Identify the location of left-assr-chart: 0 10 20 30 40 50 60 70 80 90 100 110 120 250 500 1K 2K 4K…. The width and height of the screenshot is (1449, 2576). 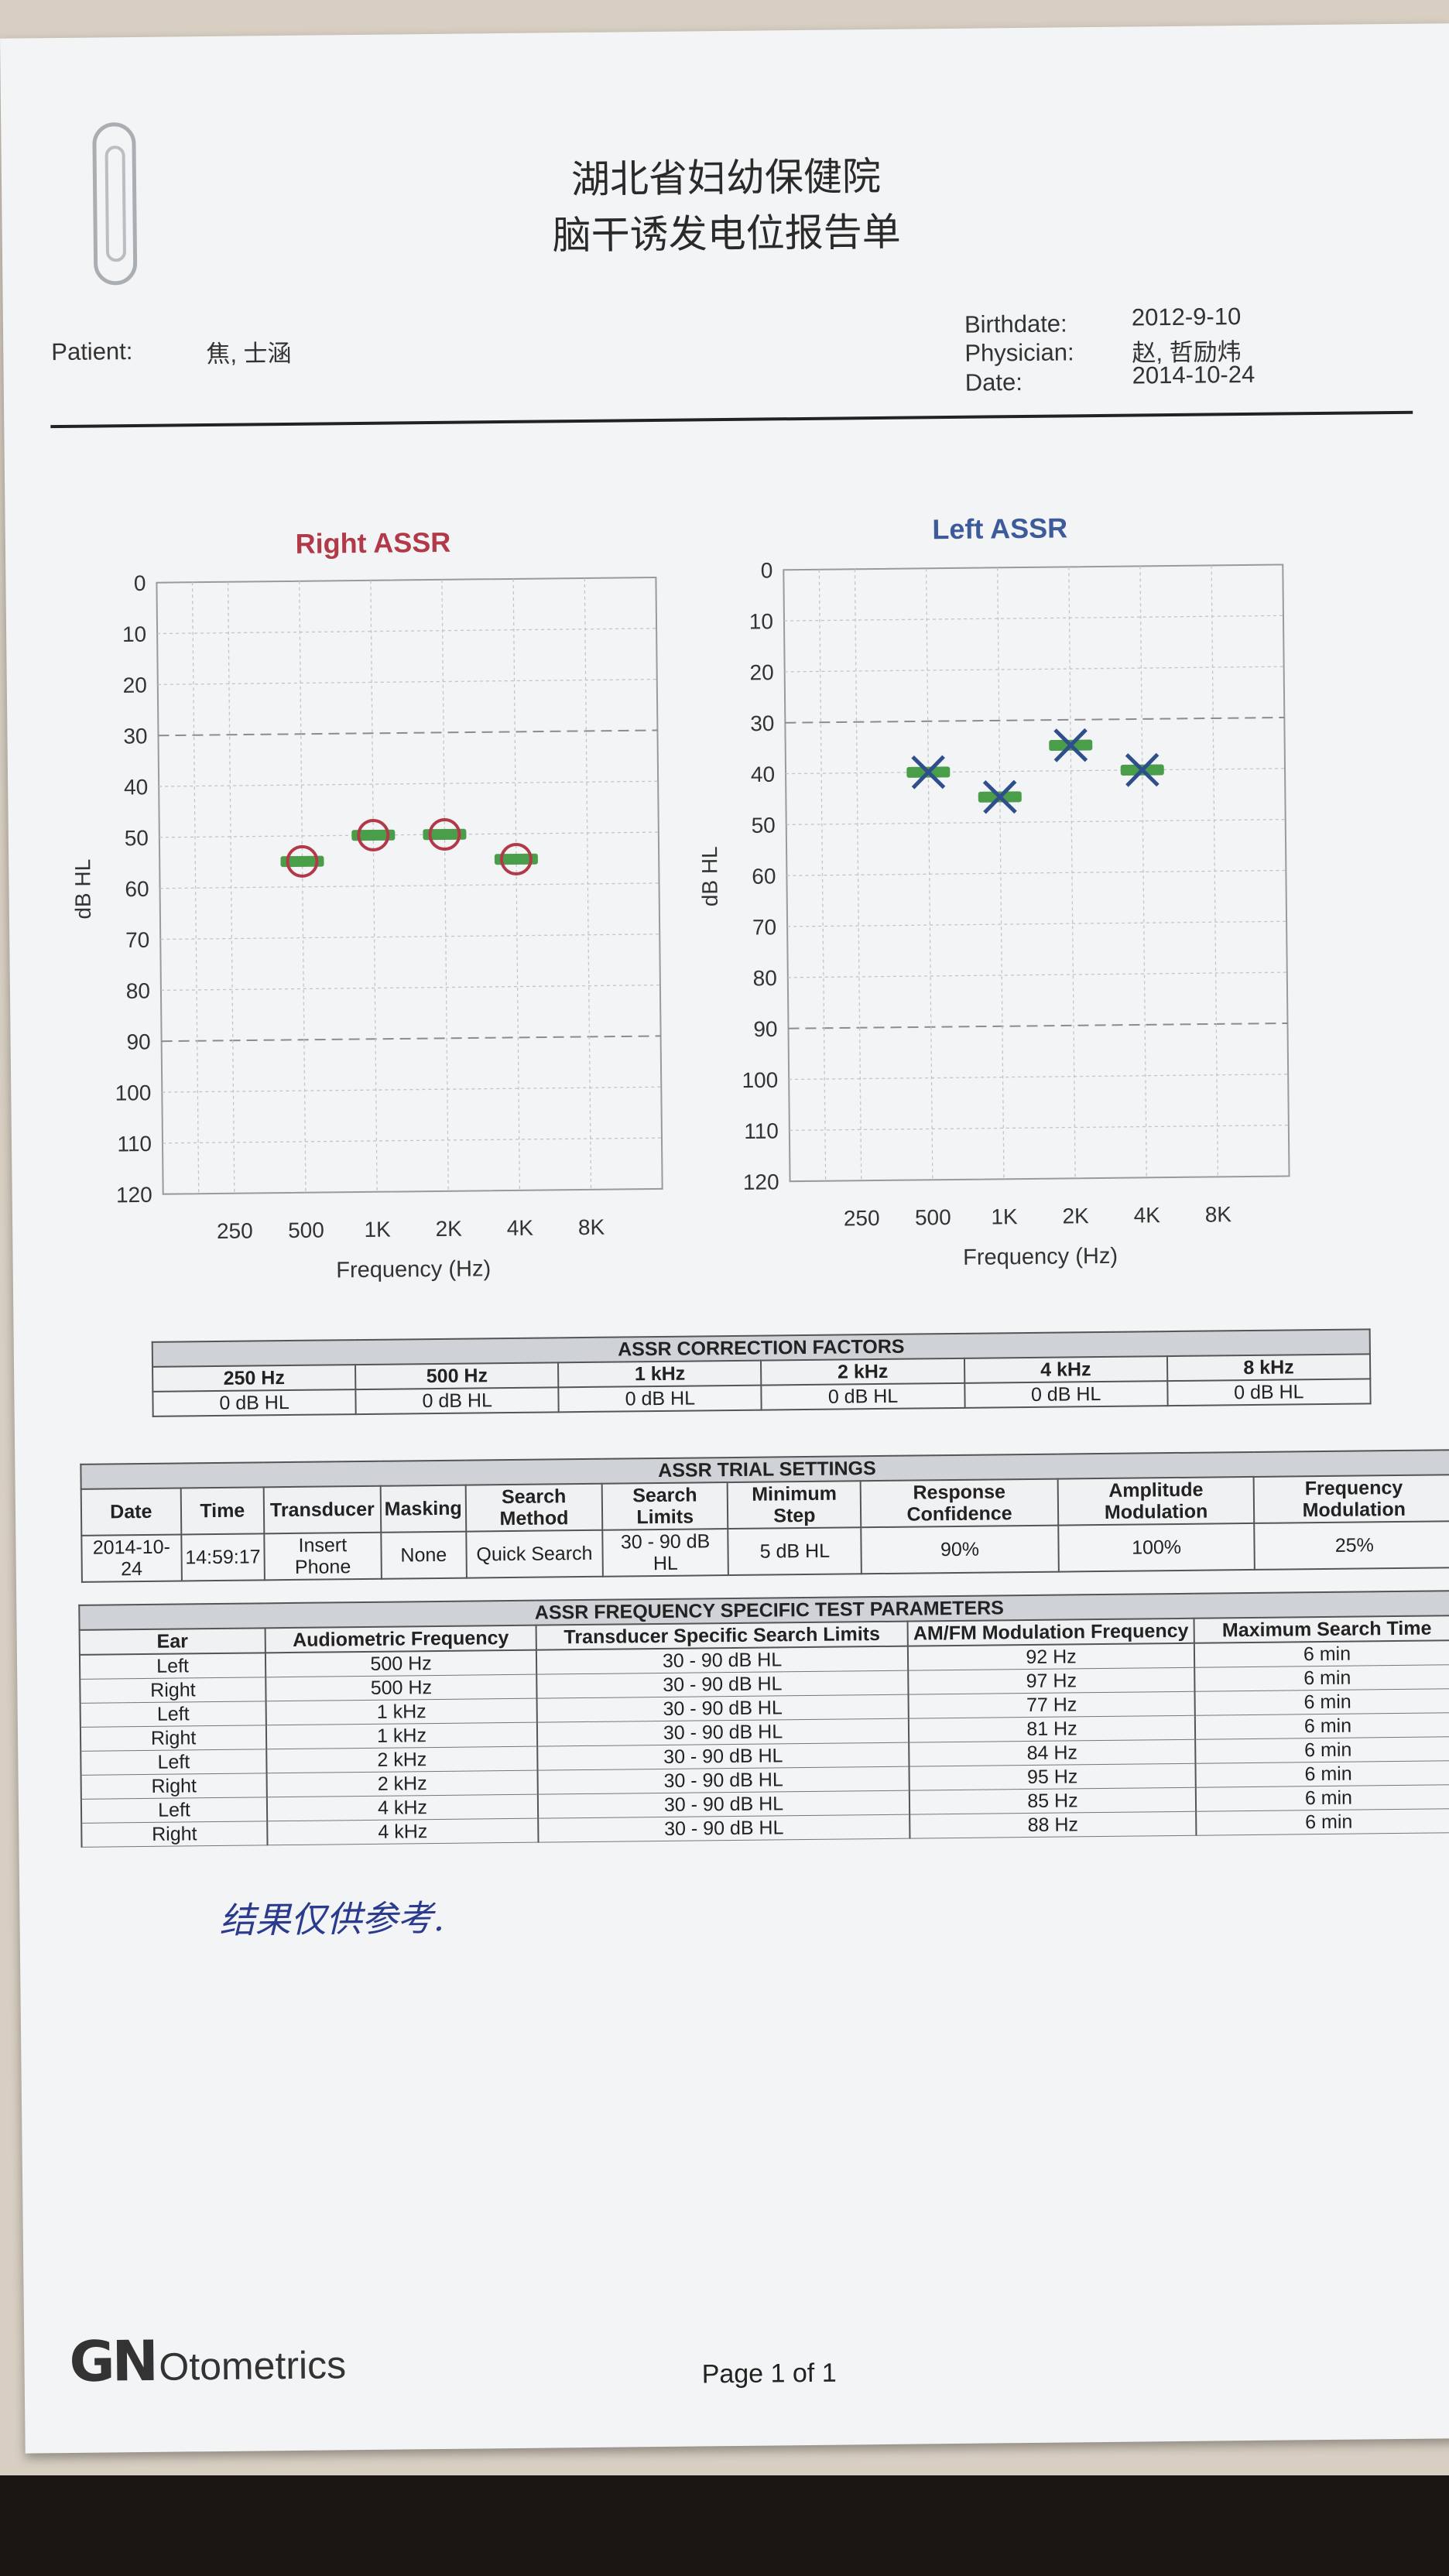
(993, 914).